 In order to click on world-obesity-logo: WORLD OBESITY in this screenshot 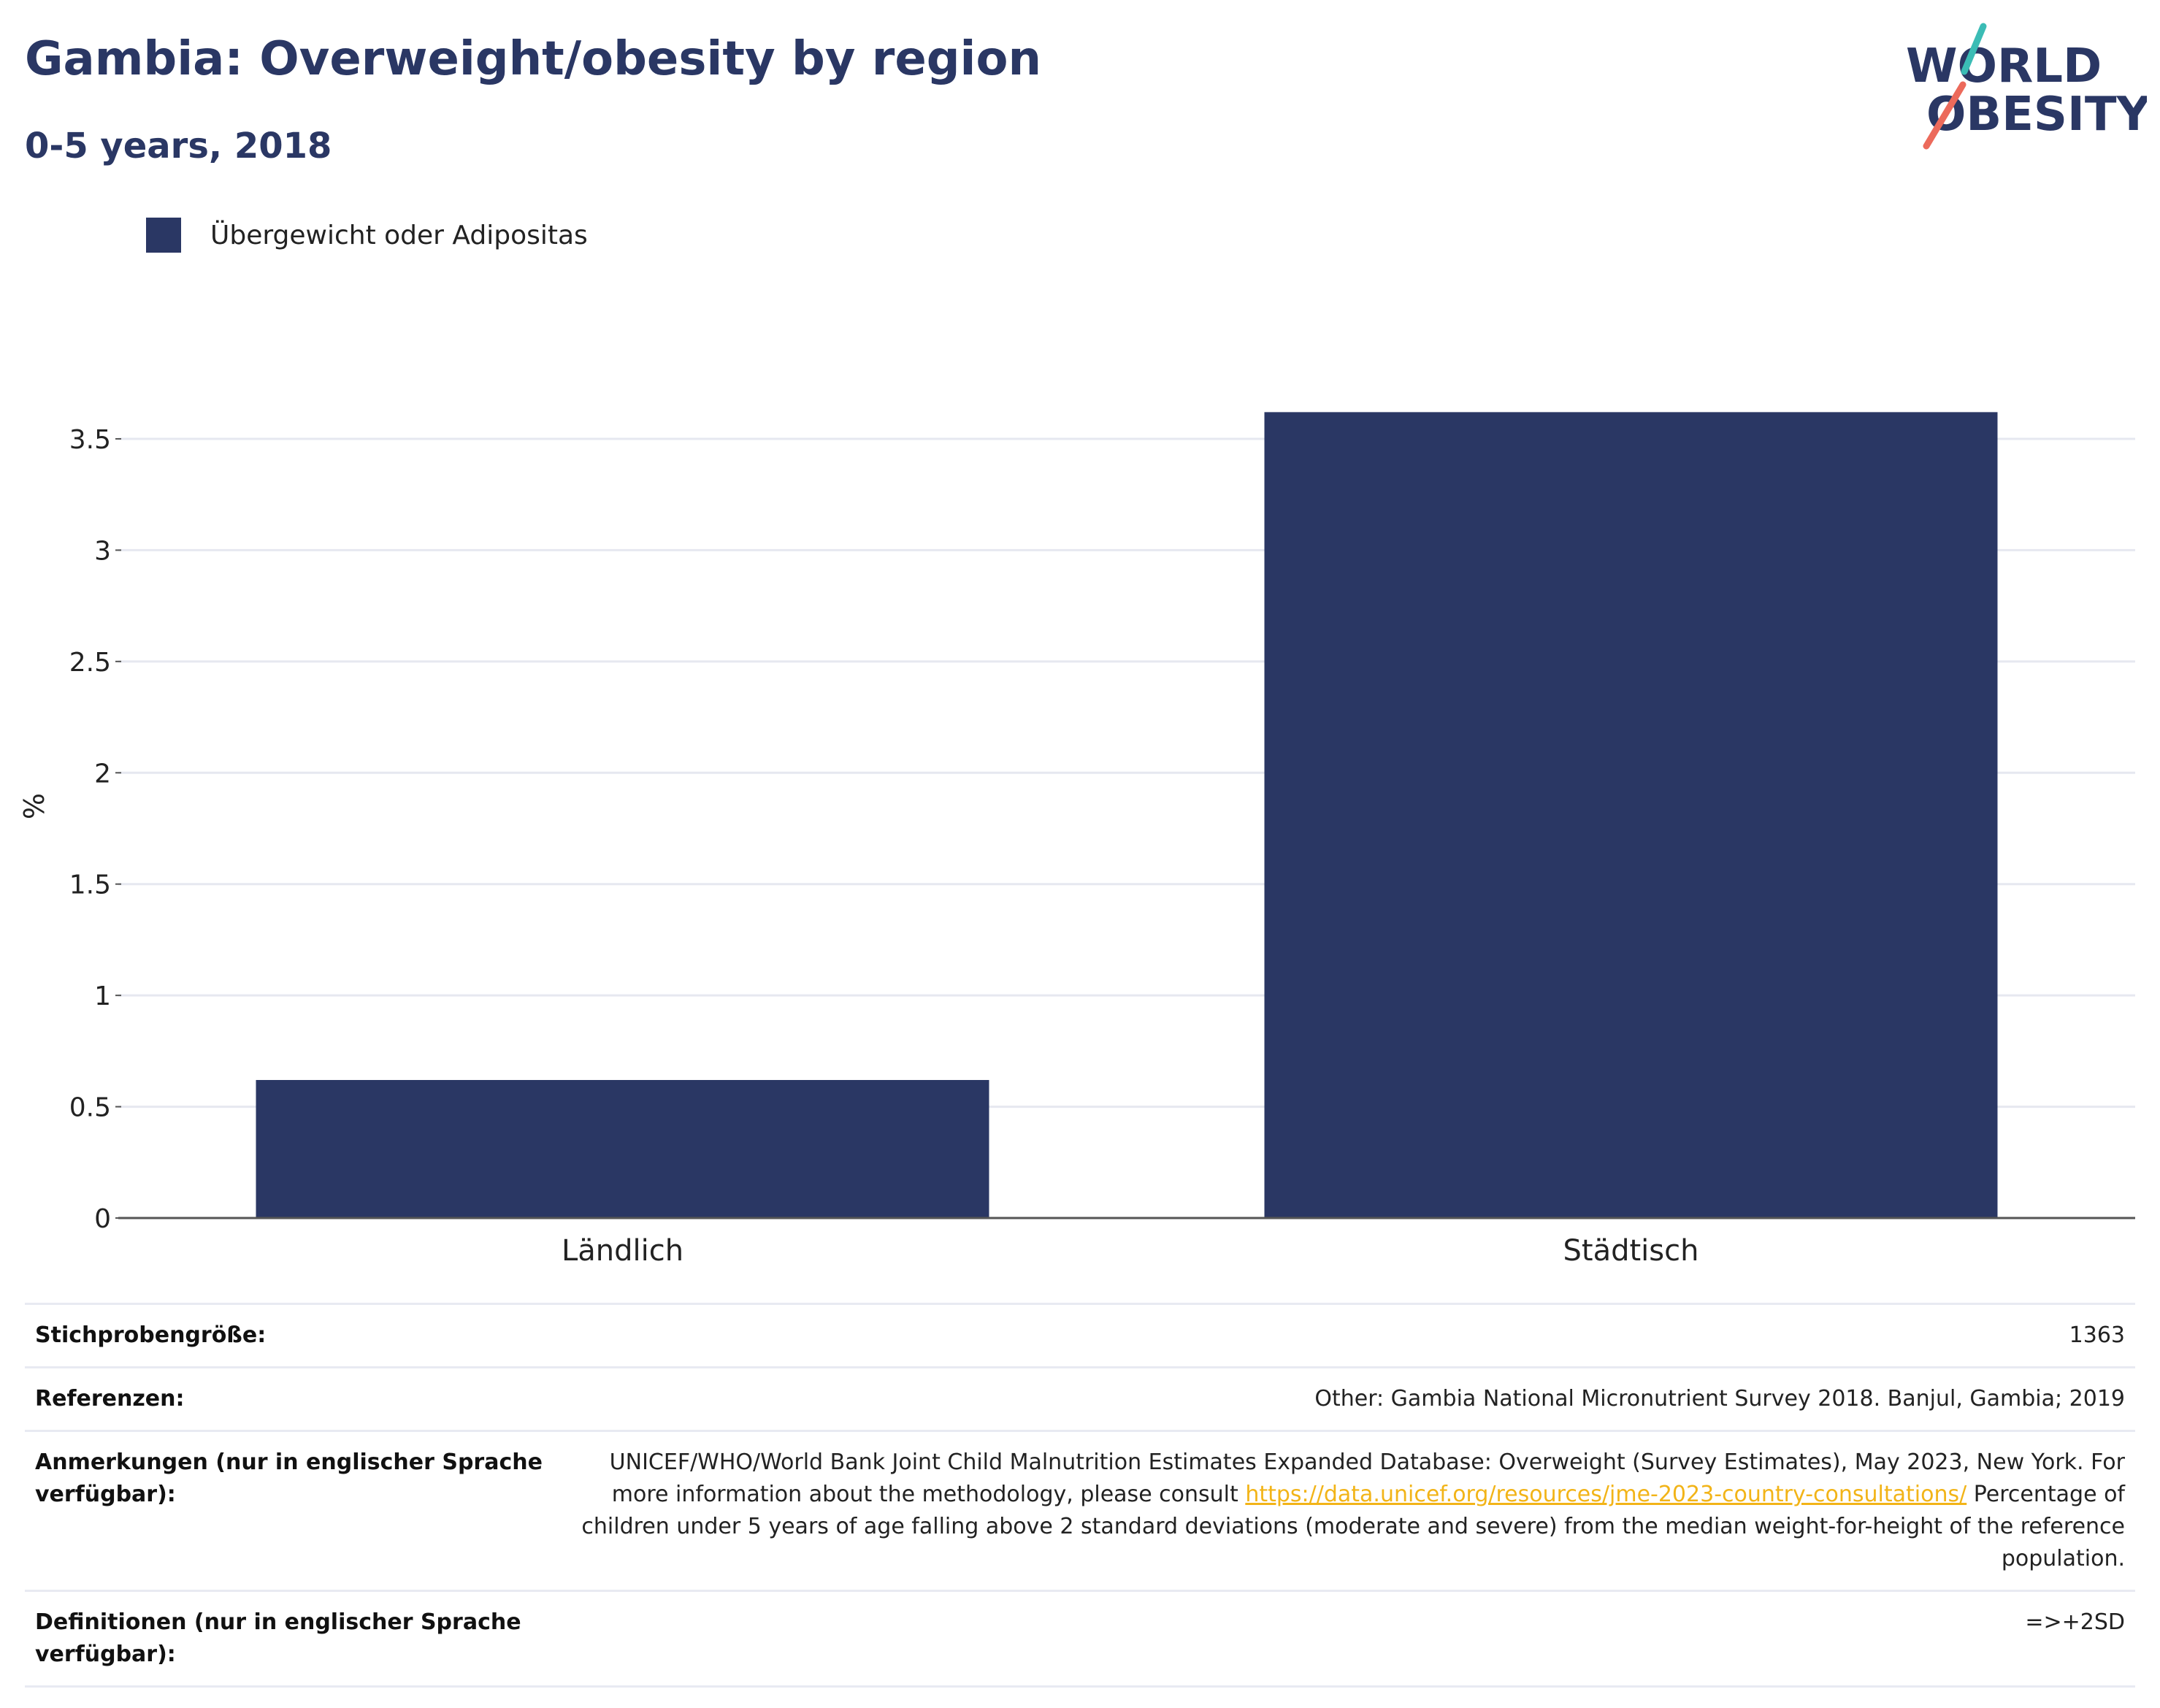, I will do `click(2026, 86)`.